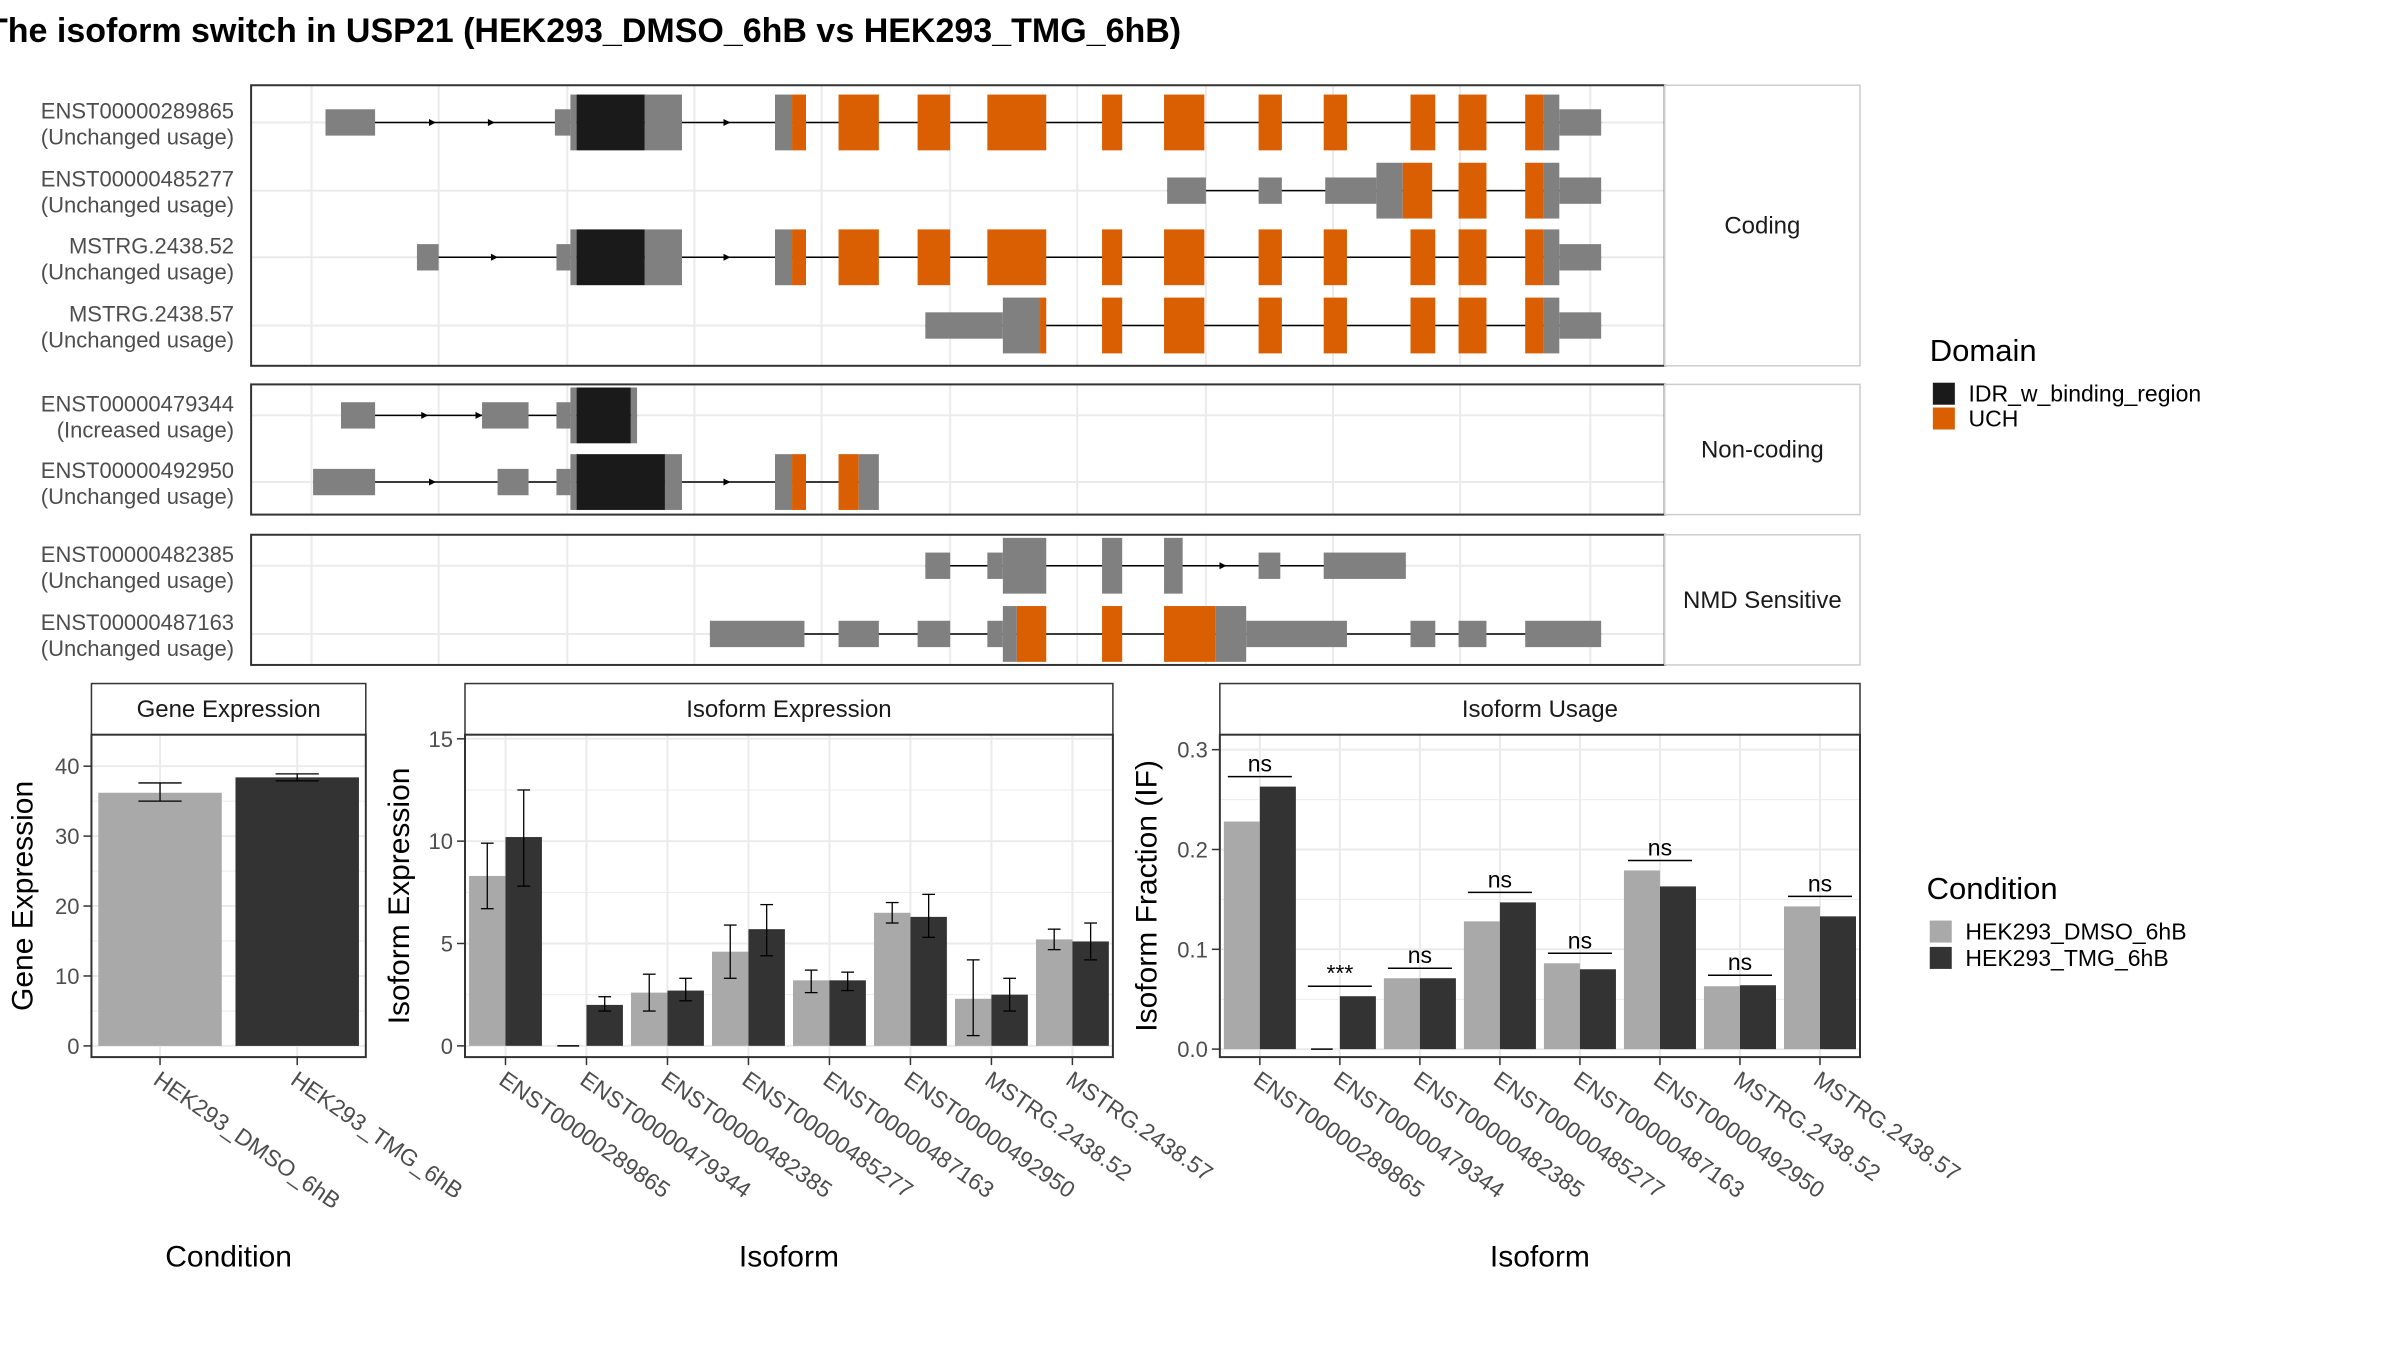 This screenshot has height=1355, width=2400. I want to click on facet-label: Non-coding, so click(1762, 450).